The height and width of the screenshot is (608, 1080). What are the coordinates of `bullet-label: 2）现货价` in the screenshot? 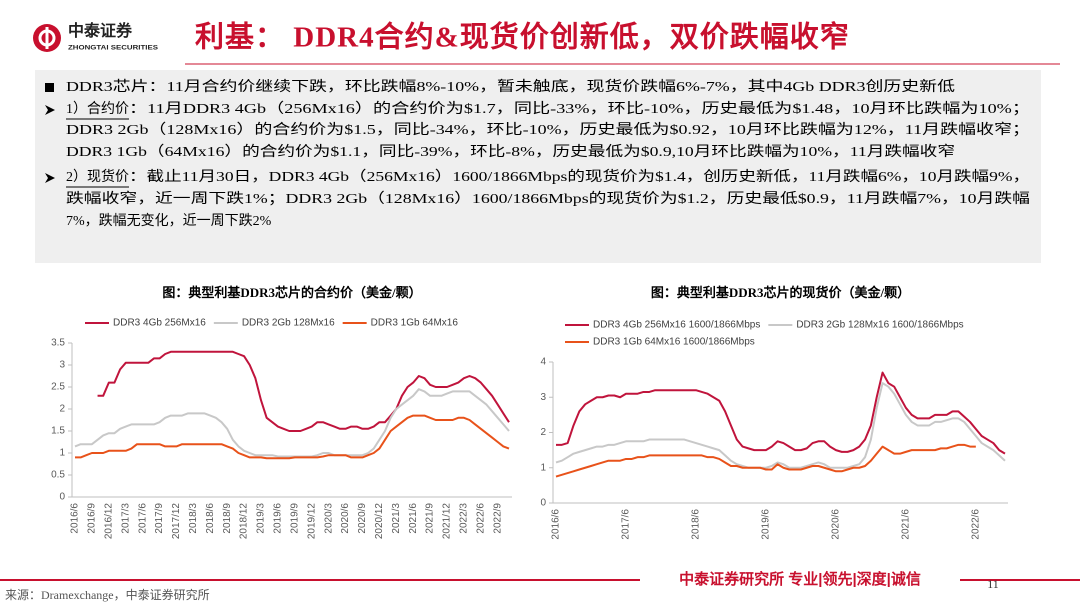 It's located at (97, 176).